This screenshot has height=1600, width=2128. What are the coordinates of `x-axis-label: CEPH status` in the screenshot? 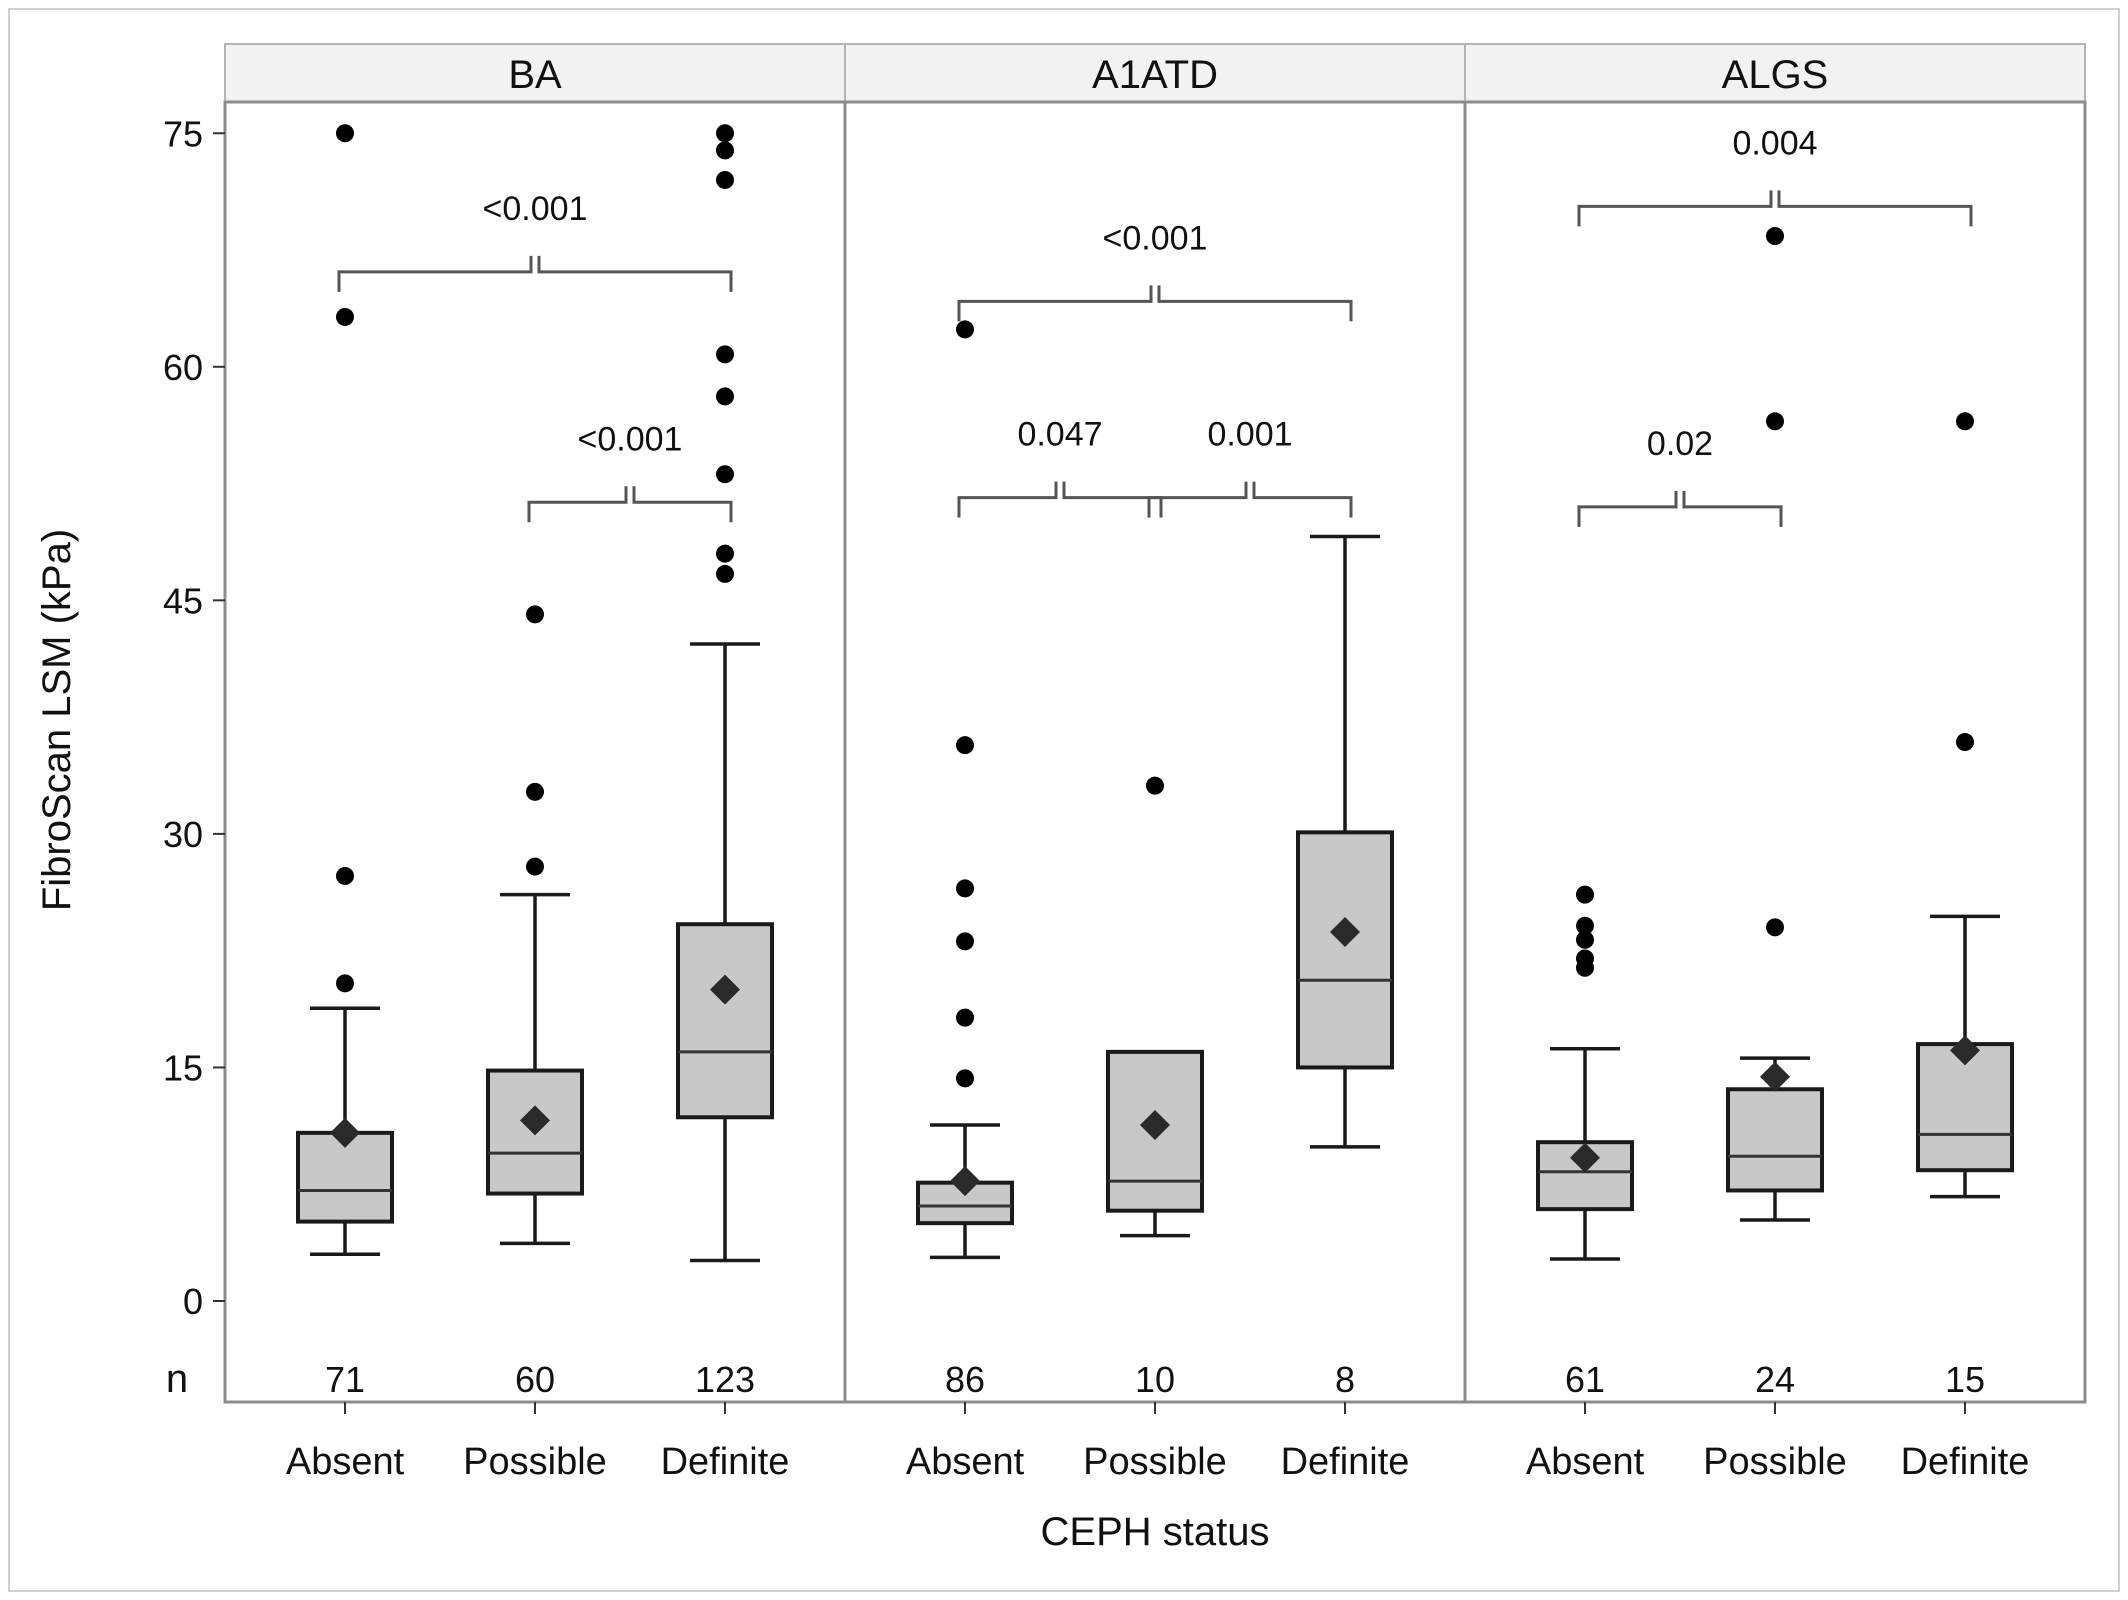 It's located at (1155, 1532).